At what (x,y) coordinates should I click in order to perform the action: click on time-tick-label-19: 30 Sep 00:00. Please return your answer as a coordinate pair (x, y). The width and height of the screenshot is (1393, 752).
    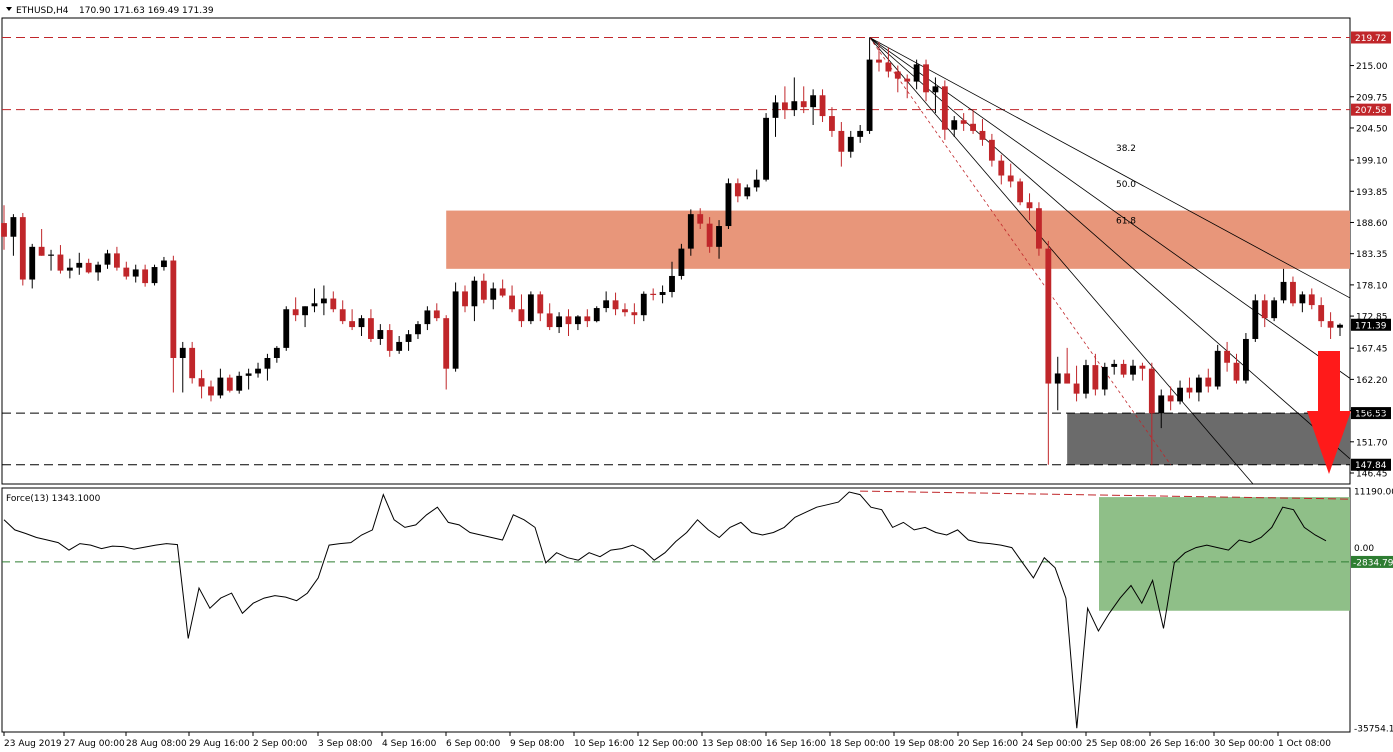
    Looking at the image, I should click on (1244, 744).